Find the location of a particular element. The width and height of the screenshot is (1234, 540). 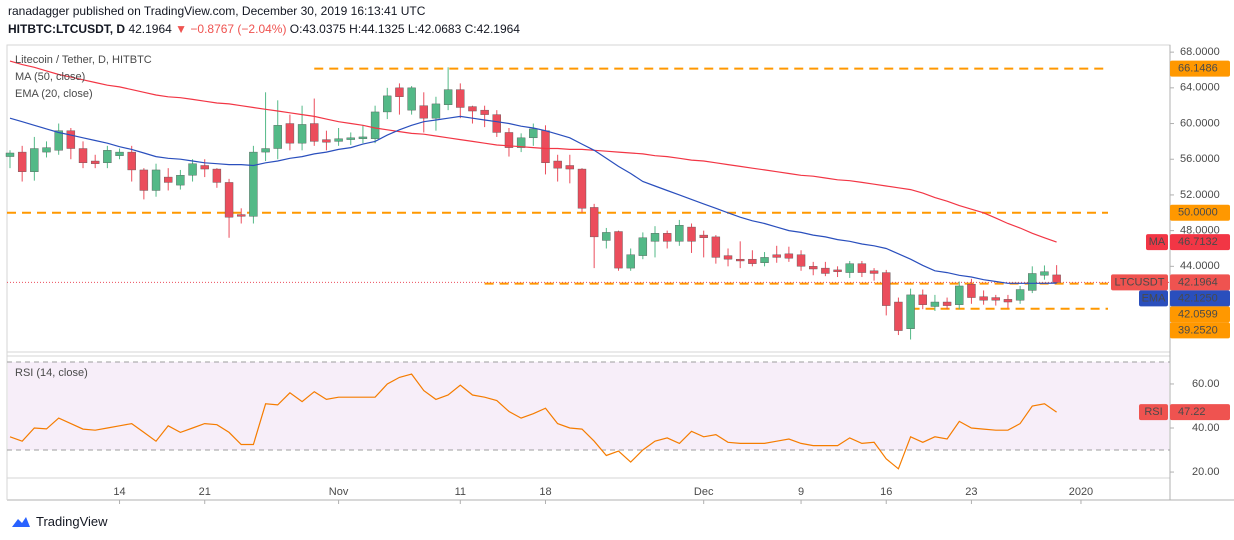

legend-entry: EMA (20, close) is located at coordinates (54, 94).